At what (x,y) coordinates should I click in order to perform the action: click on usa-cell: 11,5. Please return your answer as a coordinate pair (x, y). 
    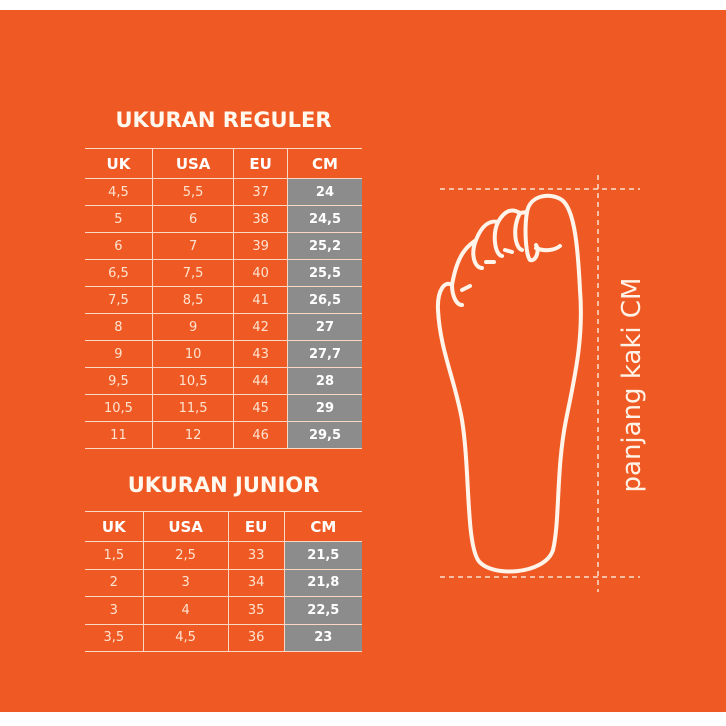
    Looking at the image, I should click on (192, 408).